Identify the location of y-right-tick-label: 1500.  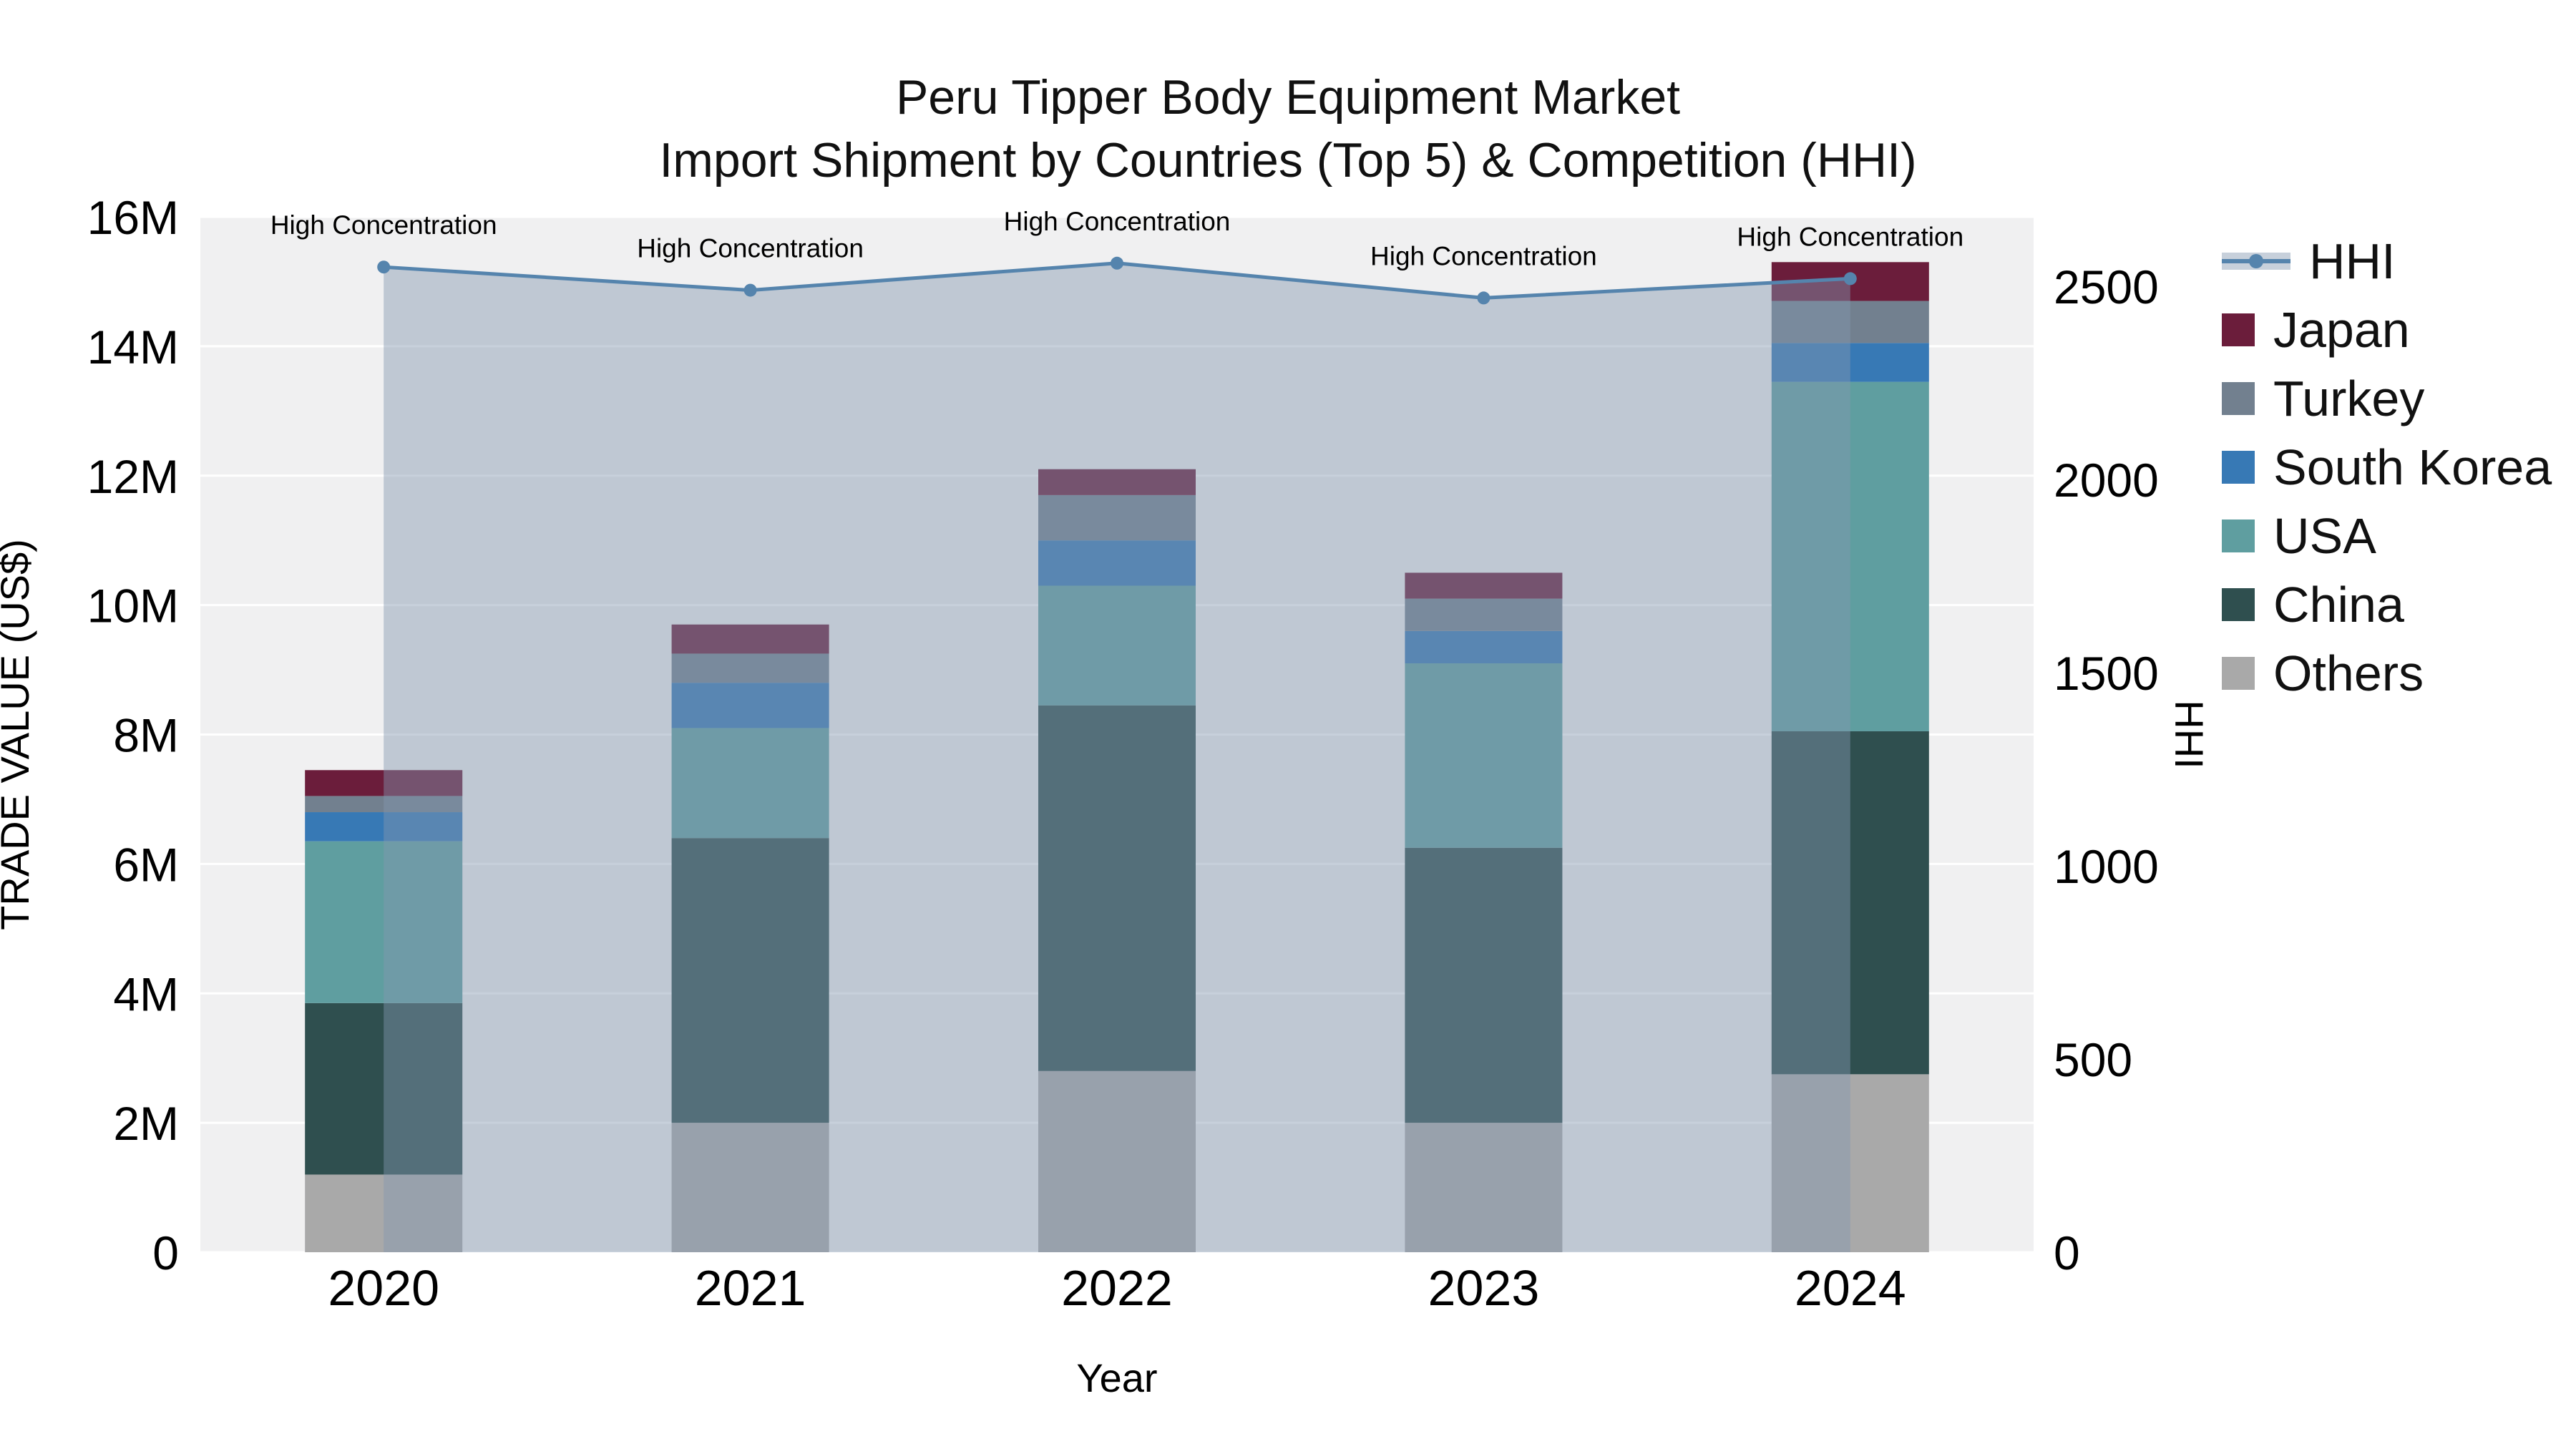
(2106, 673).